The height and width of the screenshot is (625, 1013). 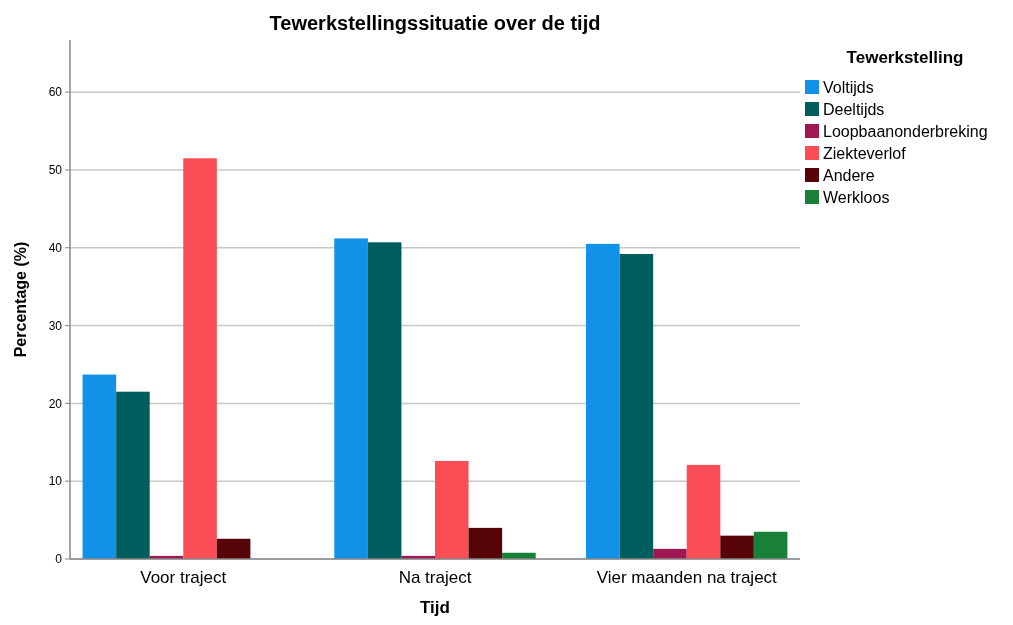 I want to click on legend-label: Ziekteverlof, so click(x=865, y=153).